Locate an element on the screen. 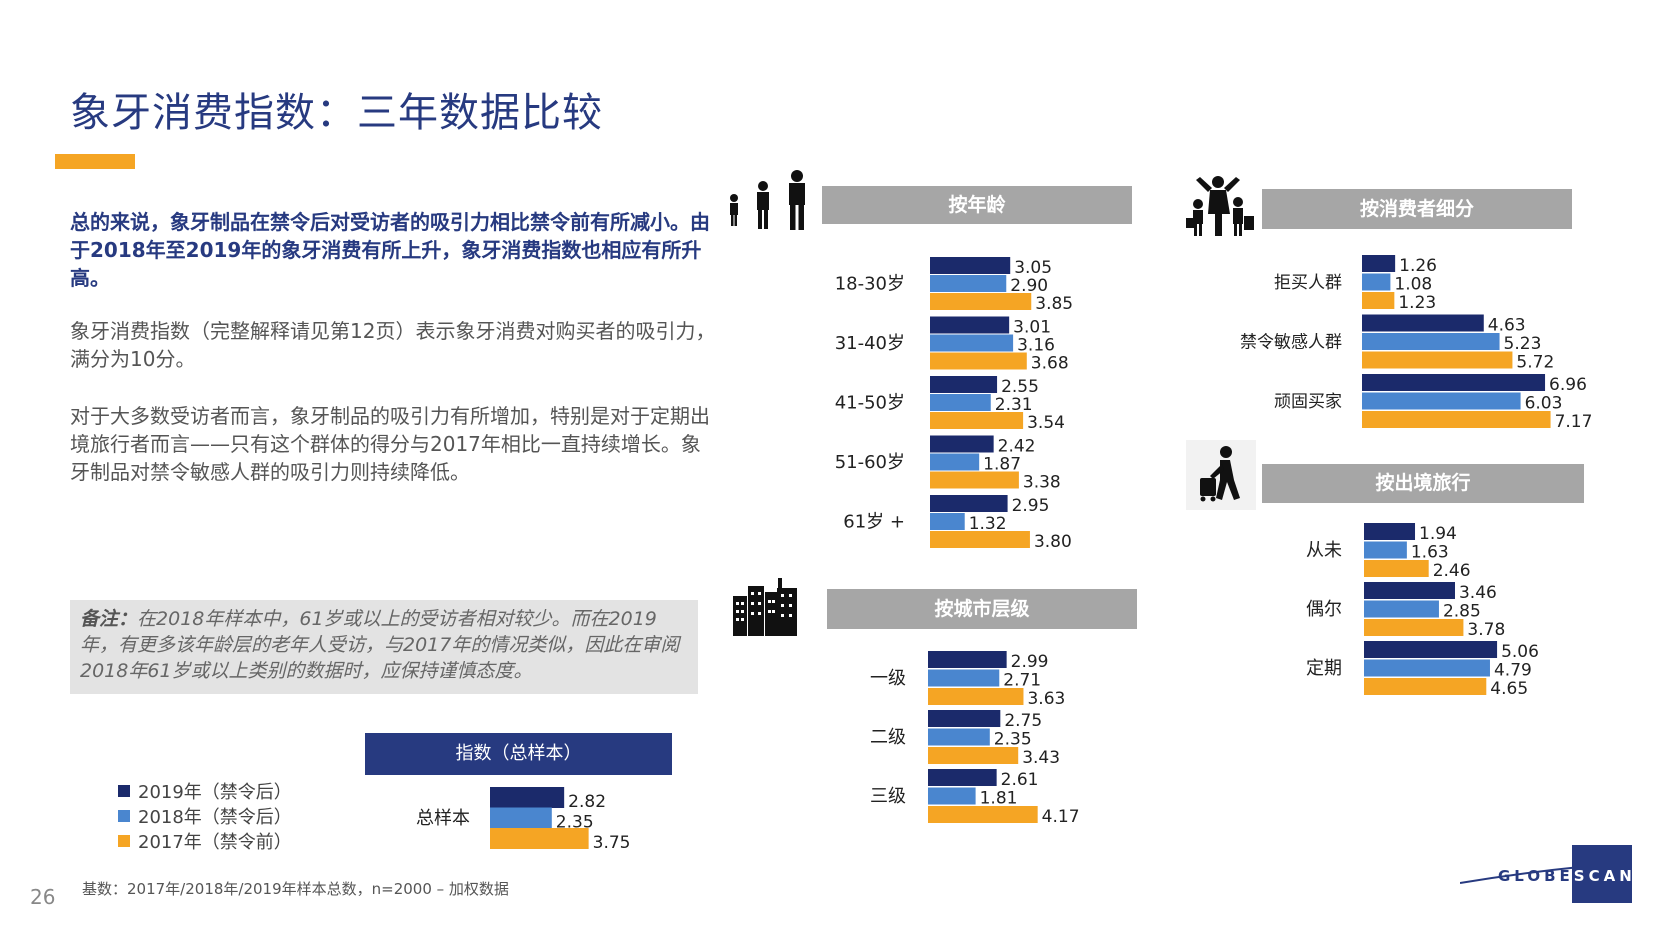 This screenshot has width=1667, height=938. age-value-label-2019: 3.05 is located at coordinates (1033, 268).